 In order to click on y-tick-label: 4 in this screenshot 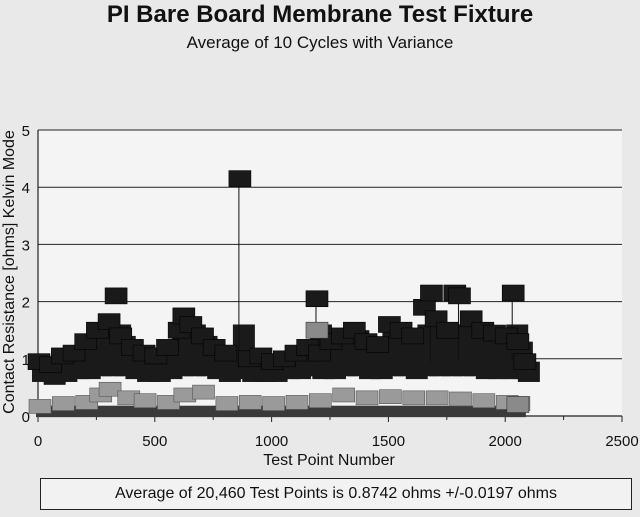, I will do `click(26, 188)`.